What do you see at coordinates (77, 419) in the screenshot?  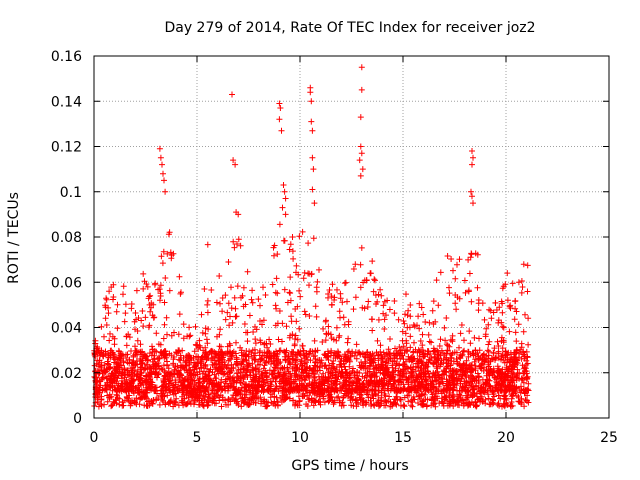 I see `y-tick-label: 0` at bounding box center [77, 419].